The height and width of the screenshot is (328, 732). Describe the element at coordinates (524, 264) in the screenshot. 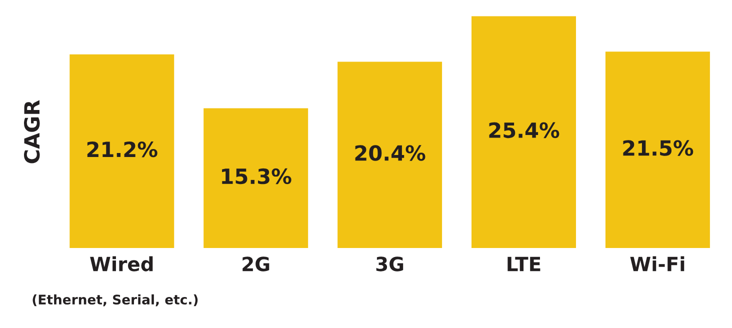

I see `x-tick-label: LTE` at that location.